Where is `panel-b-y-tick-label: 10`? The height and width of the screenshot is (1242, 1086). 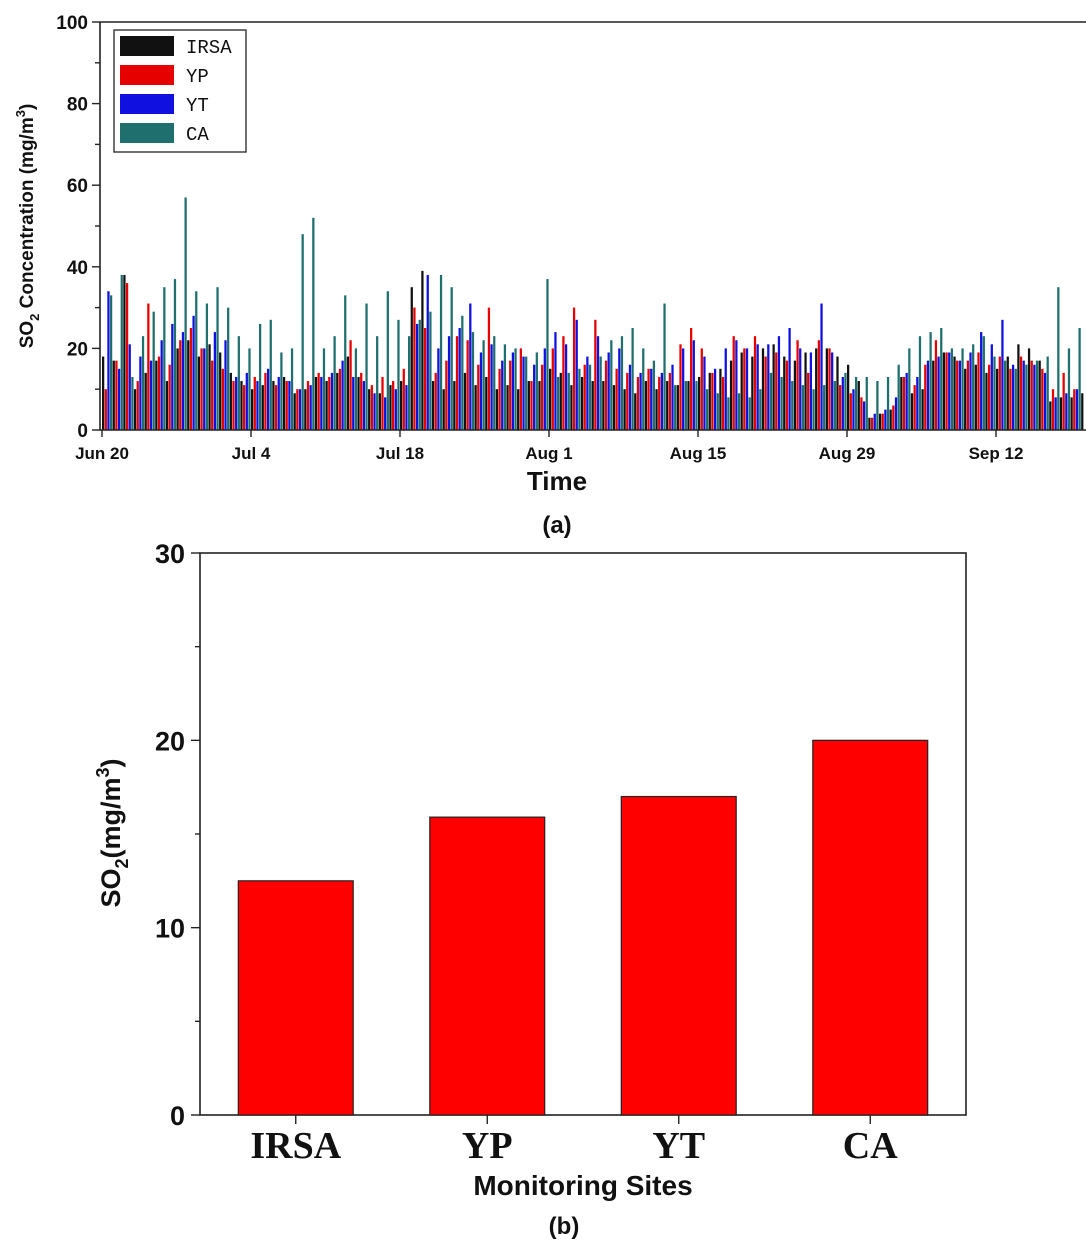 panel-b-y-tick-label: 10 is located at coordinates (170, 929).